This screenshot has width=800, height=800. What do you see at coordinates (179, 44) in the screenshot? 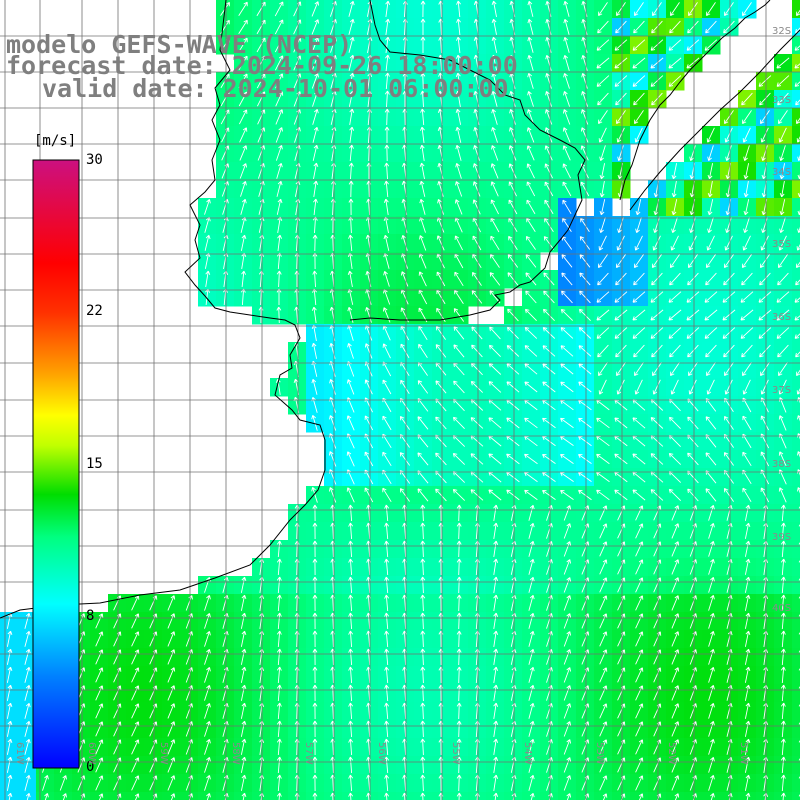
I see `model-title: modelo GEFS-WAVE (NCEP)` at bounding box center [179, 44].